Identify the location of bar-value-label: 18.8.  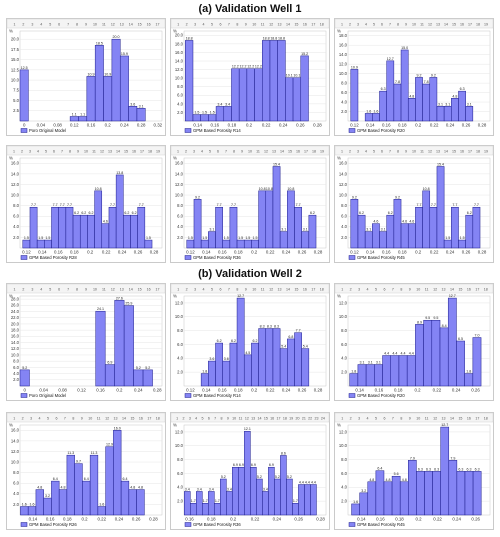
(281, 38).